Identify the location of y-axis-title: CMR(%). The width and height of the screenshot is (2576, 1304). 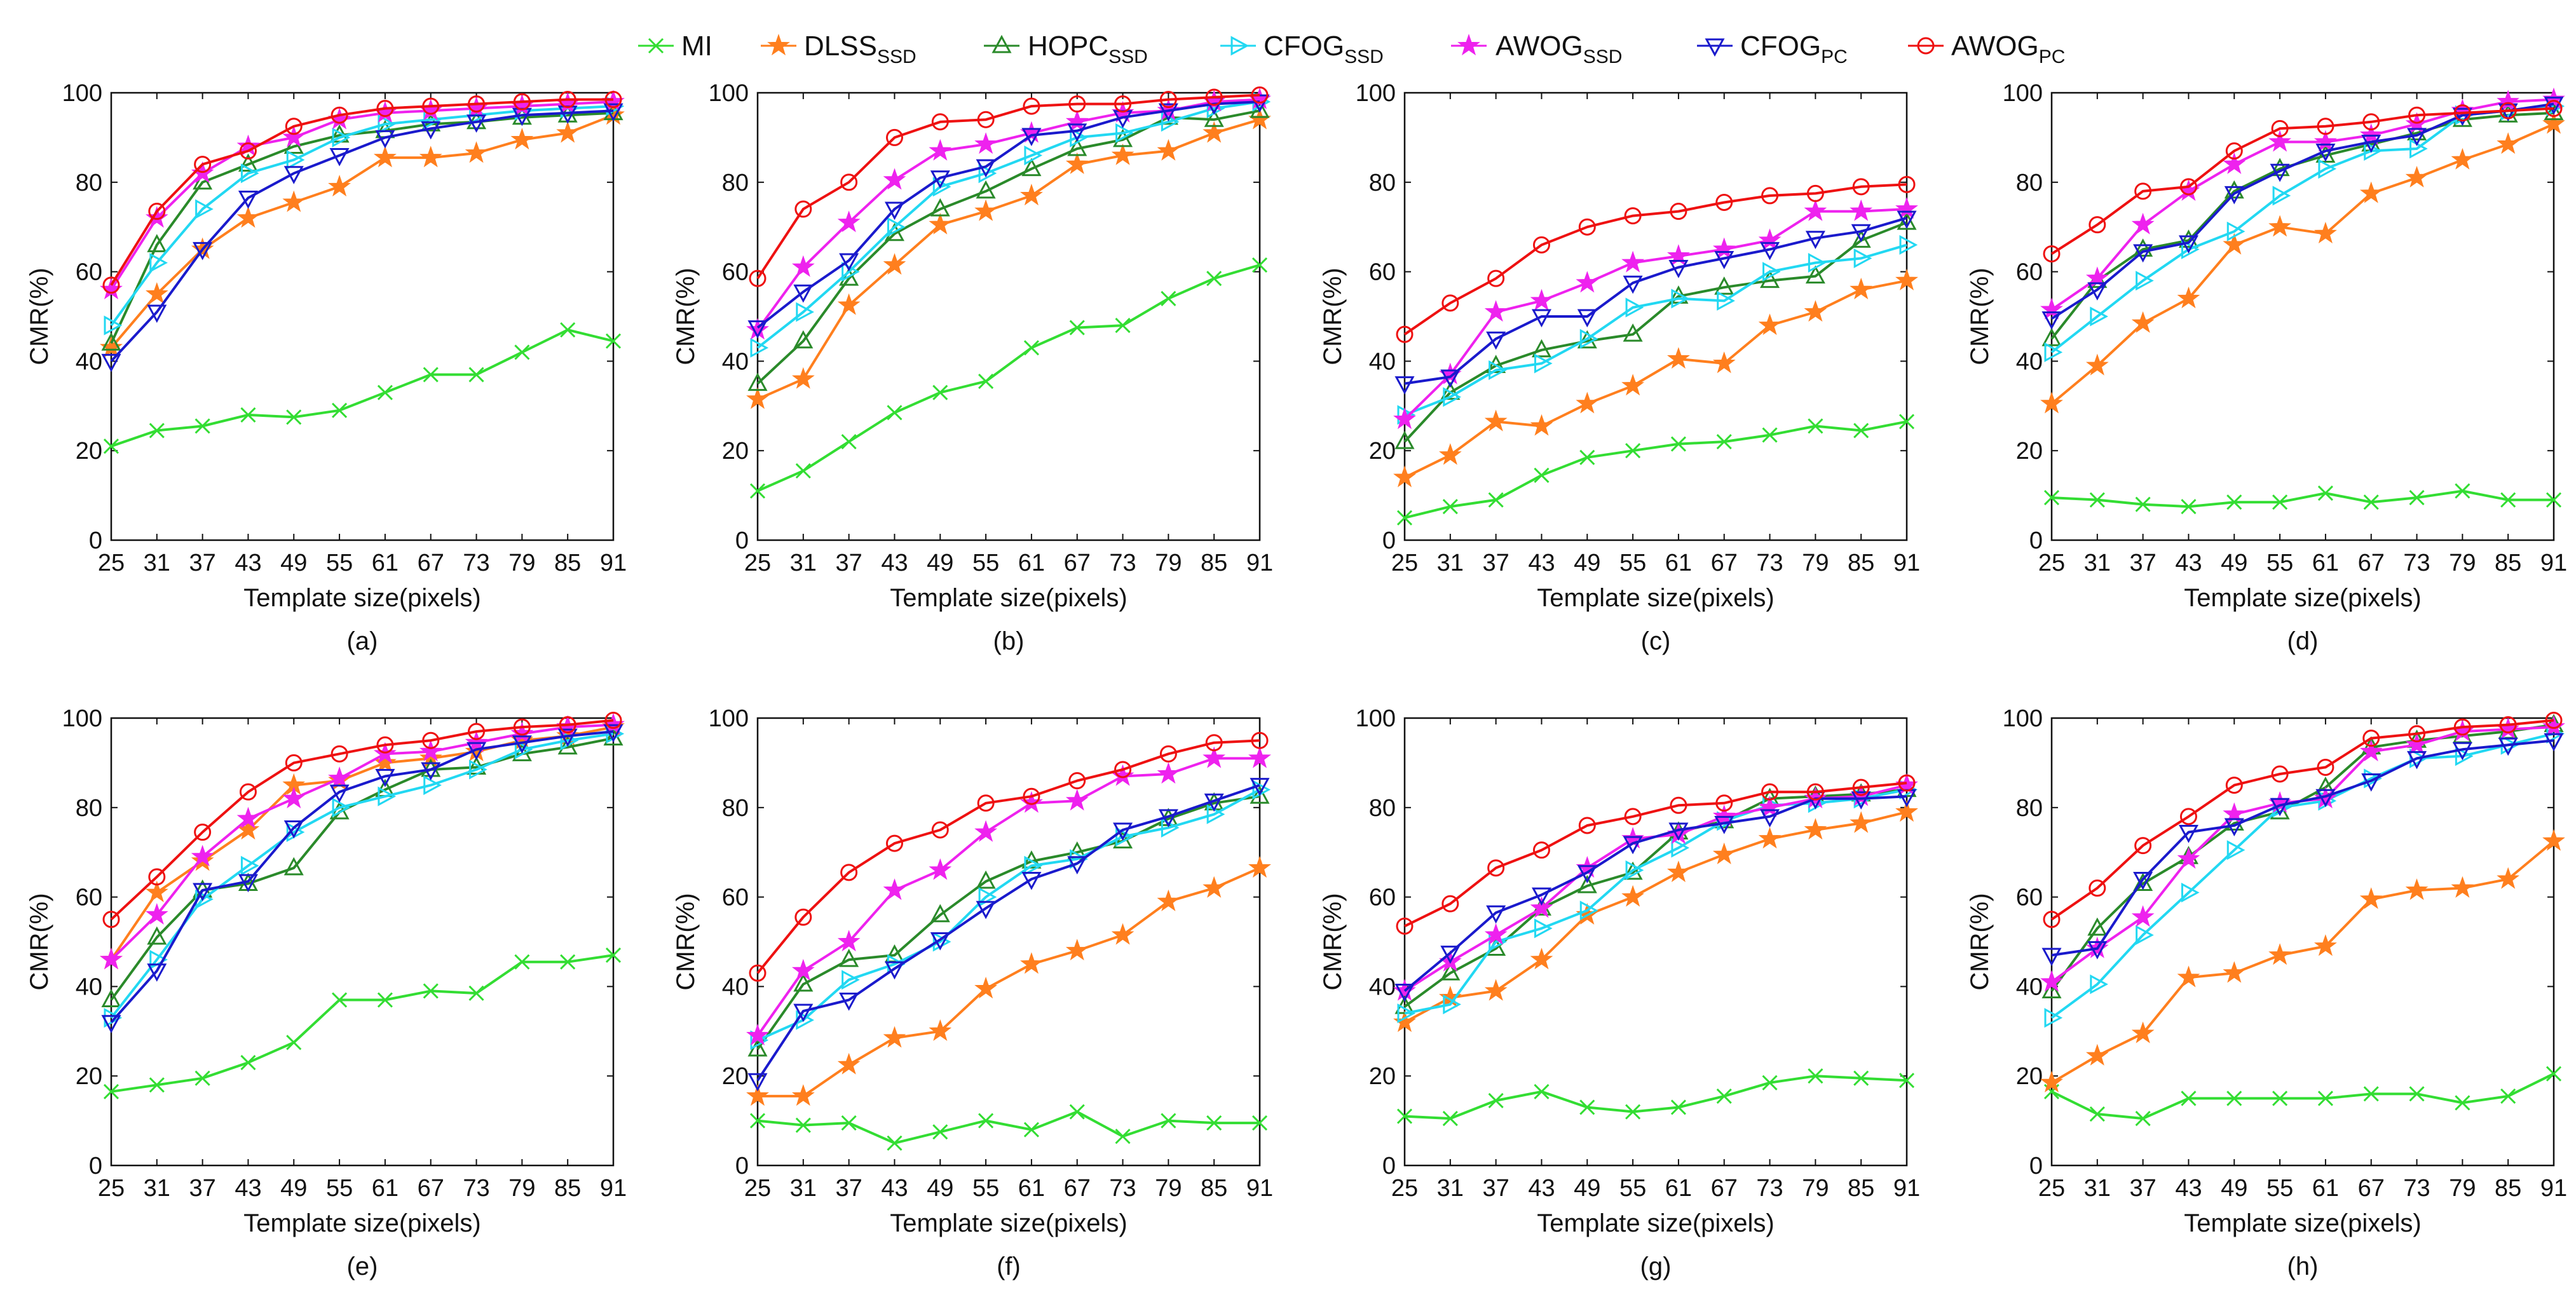
(686, 316).